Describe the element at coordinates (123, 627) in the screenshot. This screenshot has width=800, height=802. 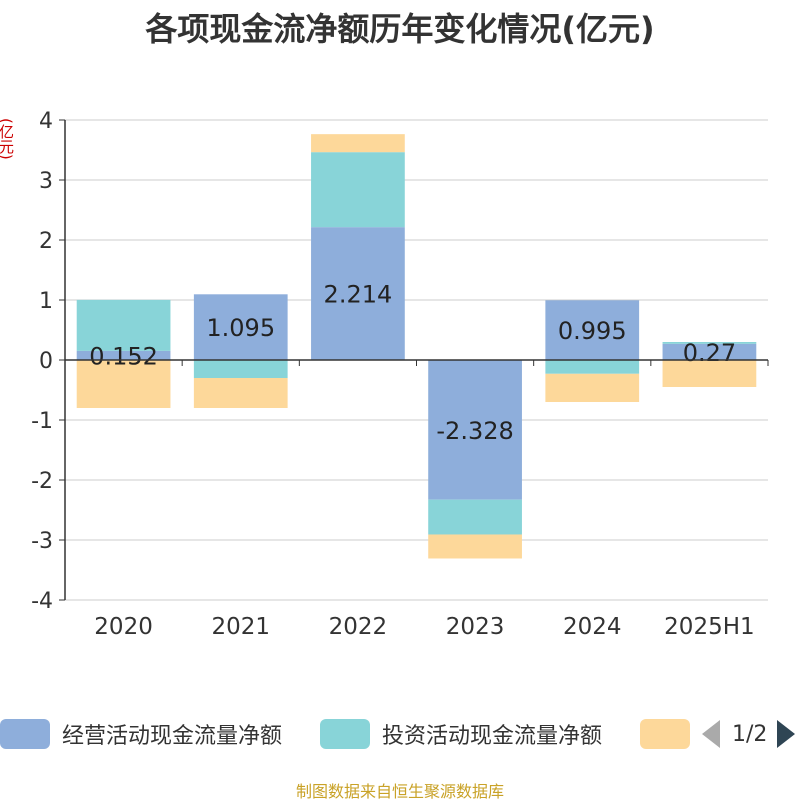
I see `x-tick-label: 2020` at that location.